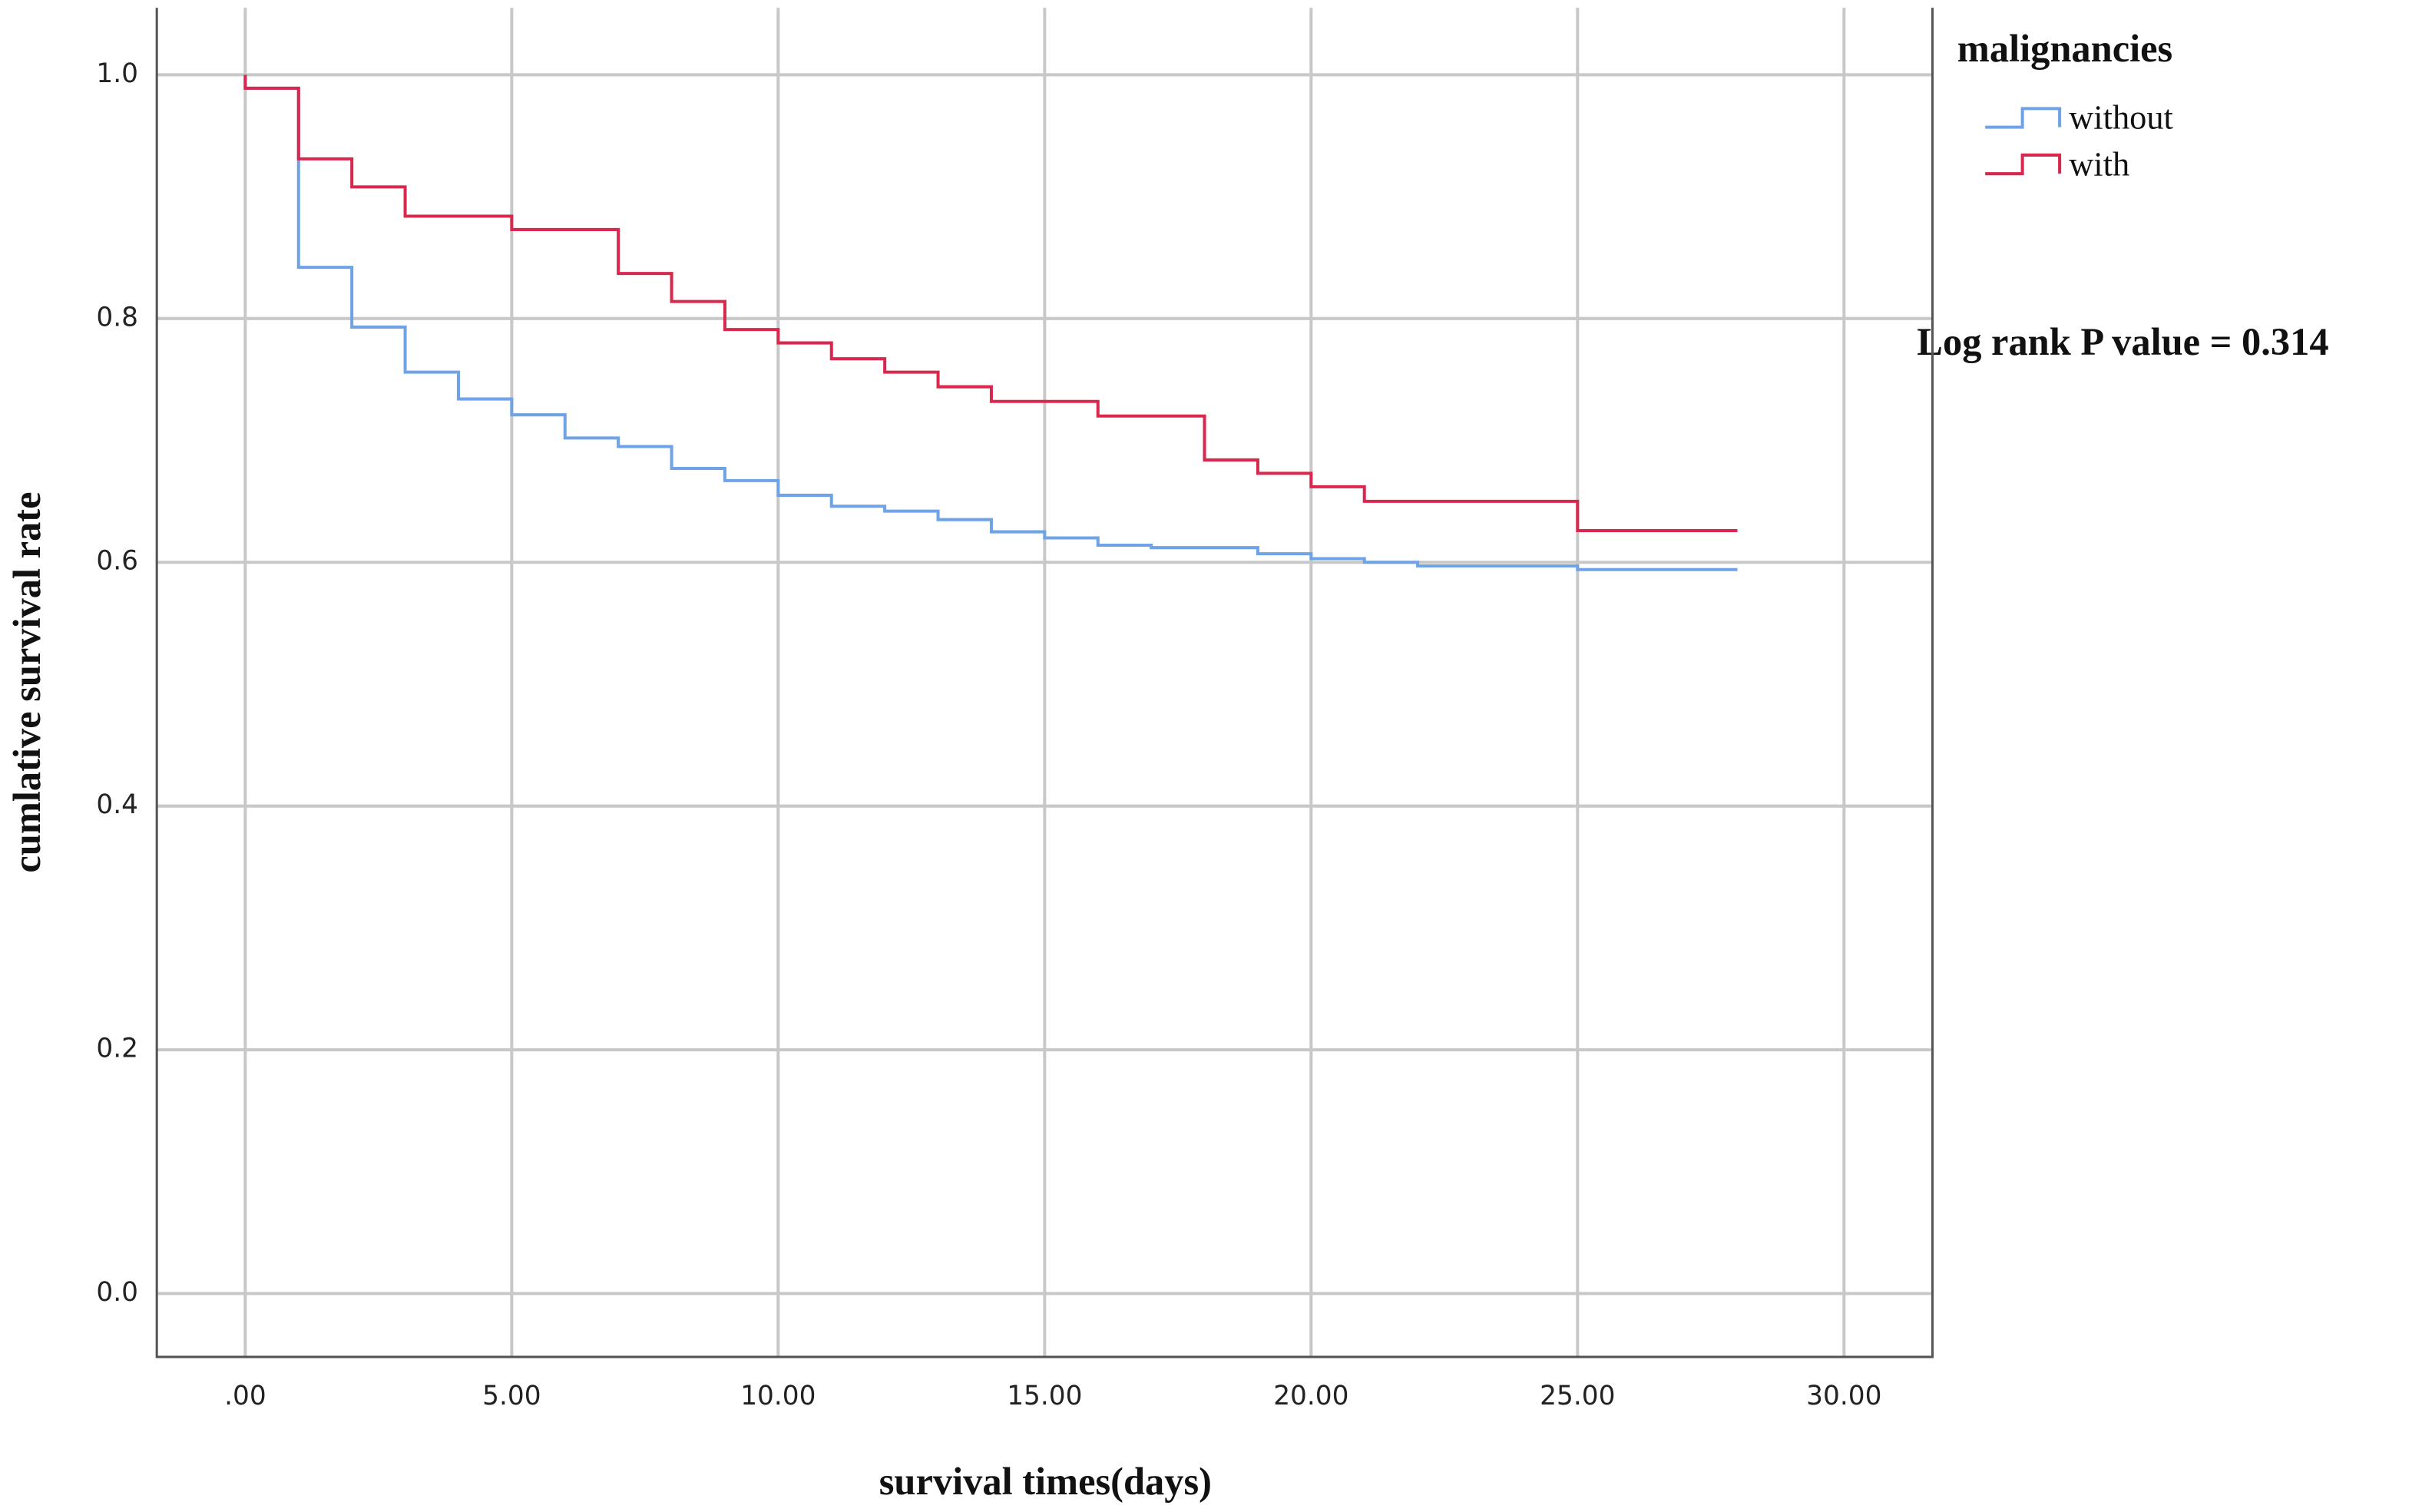 The height and width of the screenshot is (1512, 2432). What do you see at coordinates (117, 318) in the screenshot?
I see `y-tick-label: 0.8` at bounding box center [117, 318].